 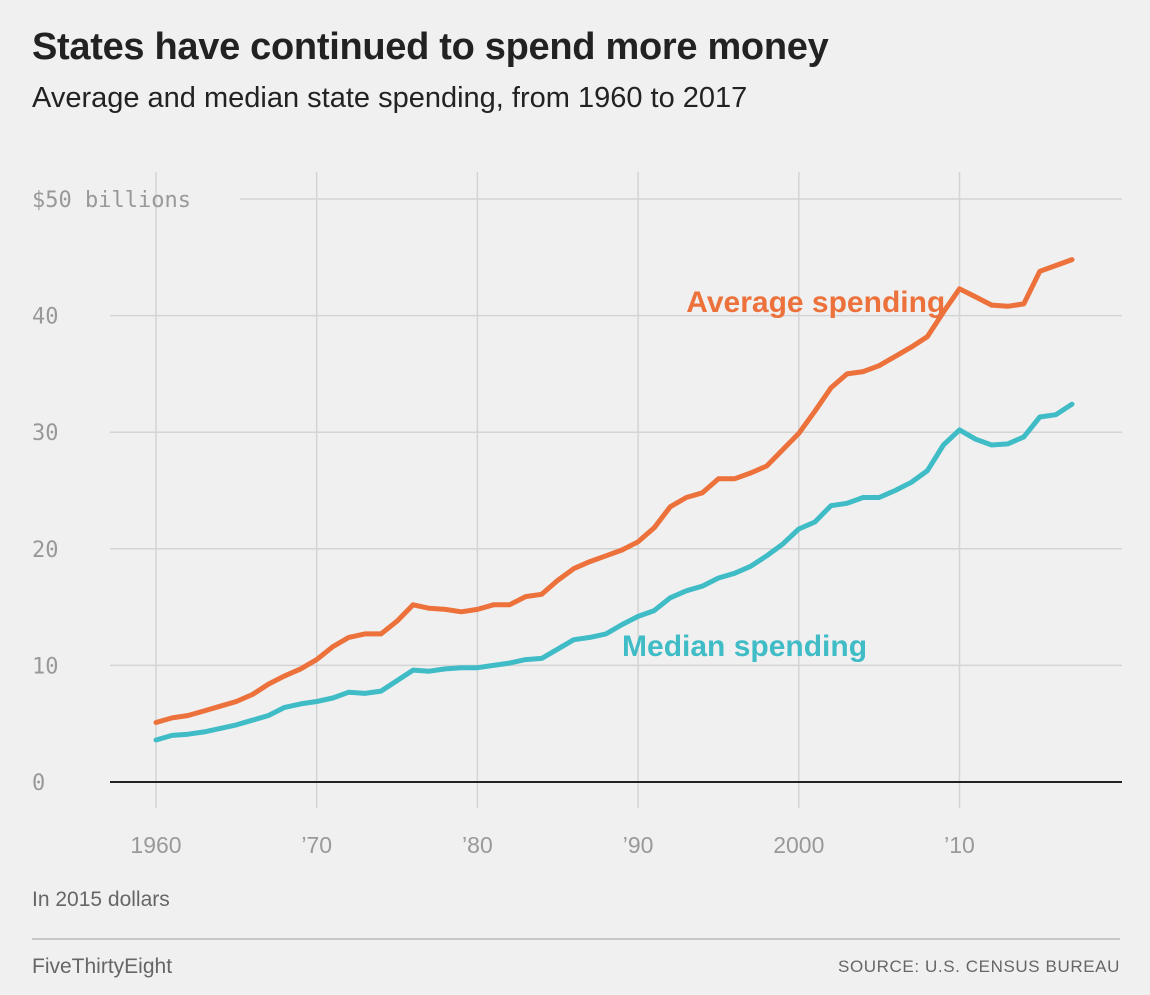 What do you see at coordinates (101, 899) in the screenshot?
I see `units-note: In 2015 dollars` at bounding box center [101, 899].